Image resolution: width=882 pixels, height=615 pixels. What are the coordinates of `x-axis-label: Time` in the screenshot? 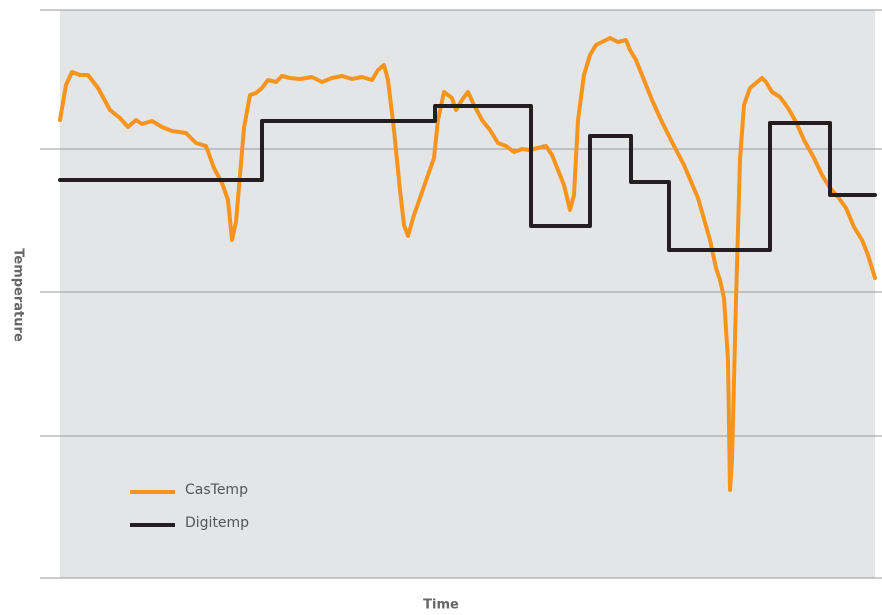 It's located at (441, 605).